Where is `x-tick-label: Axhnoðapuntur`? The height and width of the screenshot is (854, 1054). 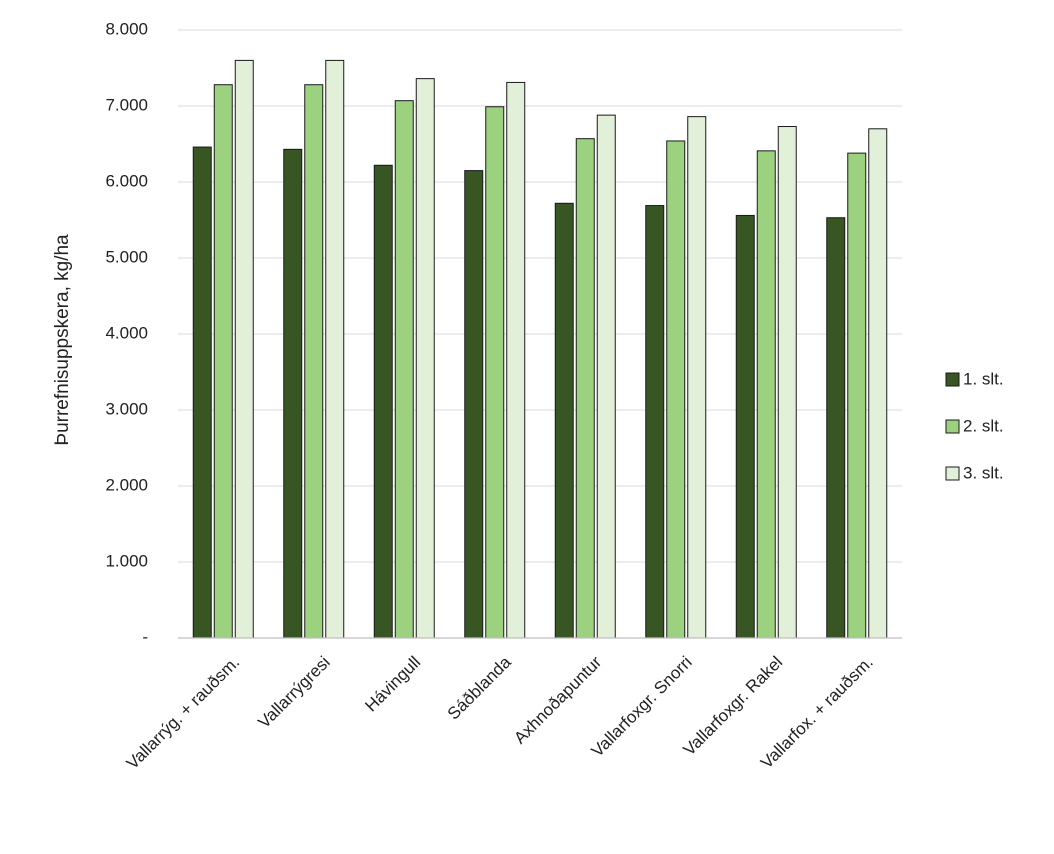
x-tick-label: Axhnoðapuntur is located at coordinates (557, 699).